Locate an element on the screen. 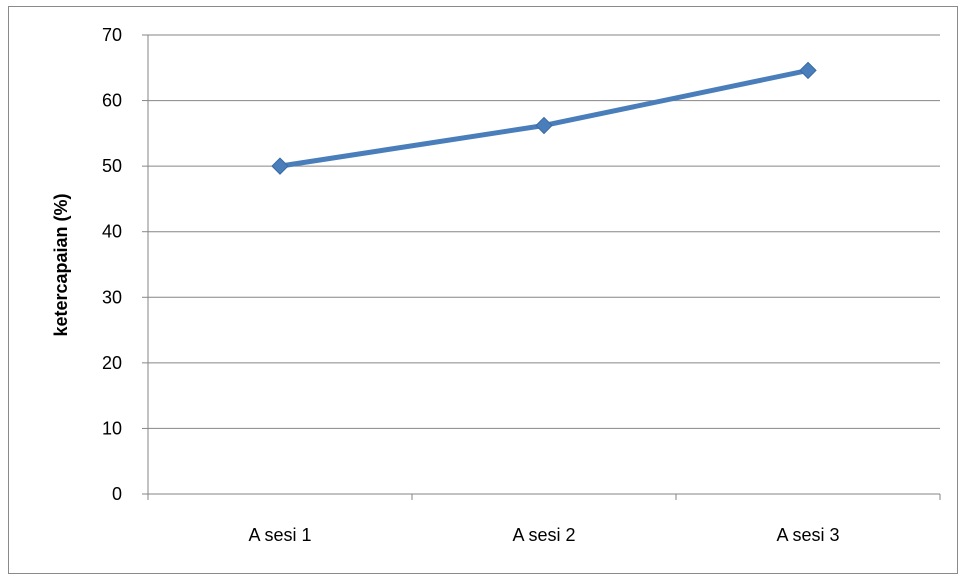 The width and height of the screenshot is (960, 577). y-tick-label: 10 is located at coordinates (112, 428).